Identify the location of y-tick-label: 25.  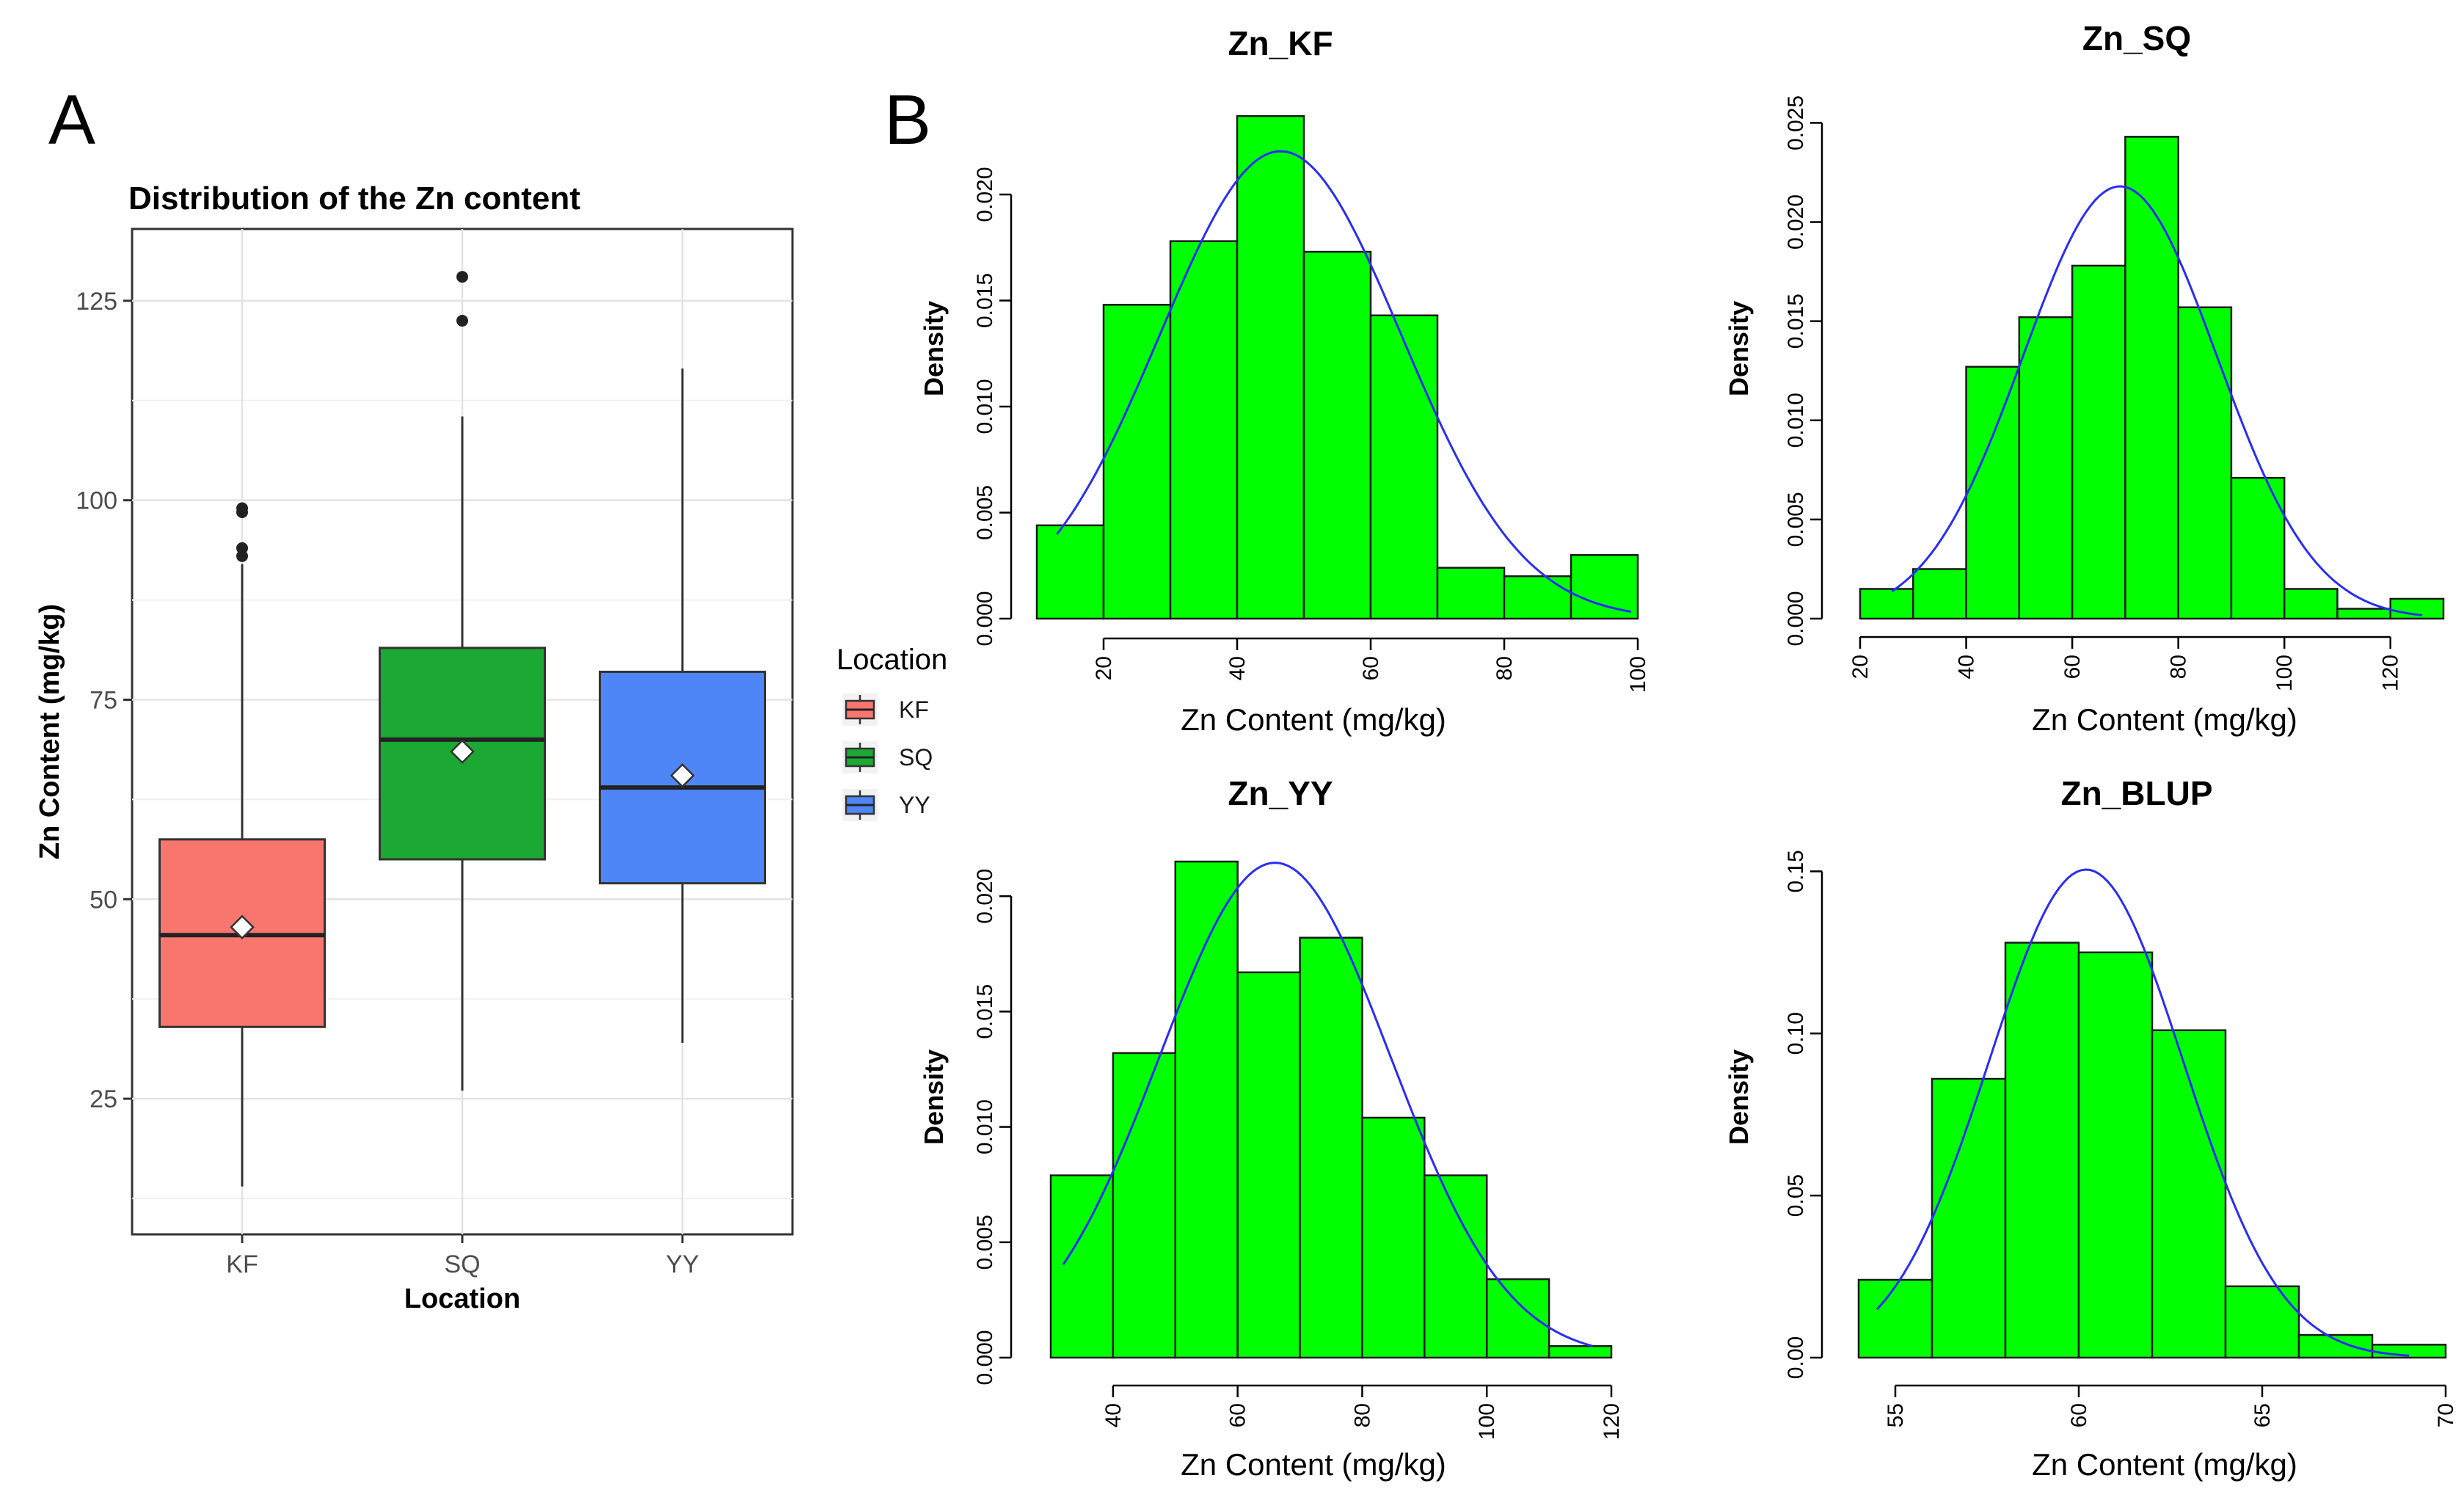
(104, 1099).